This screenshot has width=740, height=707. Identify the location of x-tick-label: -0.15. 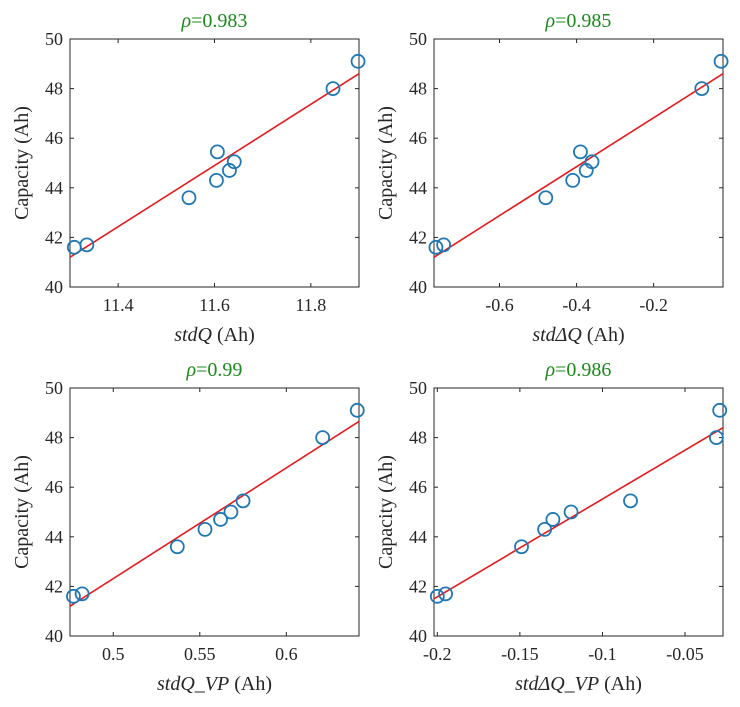
(520, 654).